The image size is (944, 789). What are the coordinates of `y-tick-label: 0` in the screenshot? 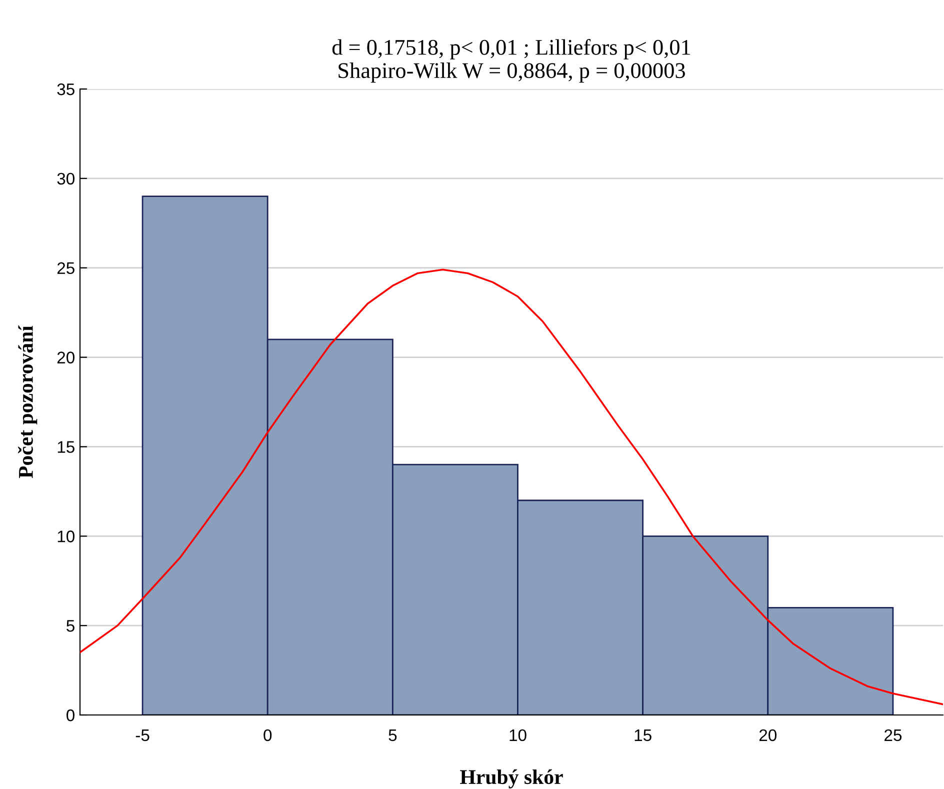 It's located at (70, 715).